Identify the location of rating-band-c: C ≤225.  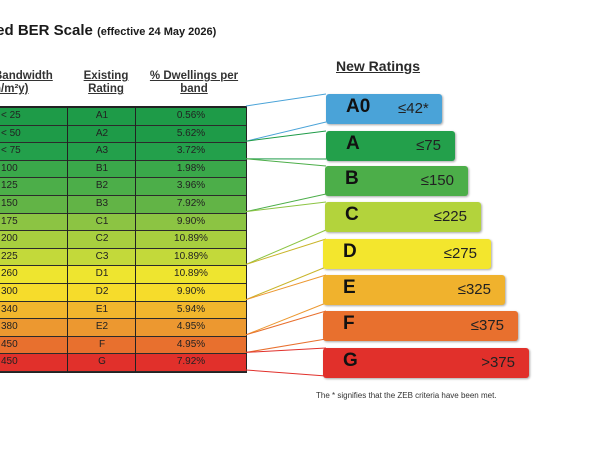
(403, 217).